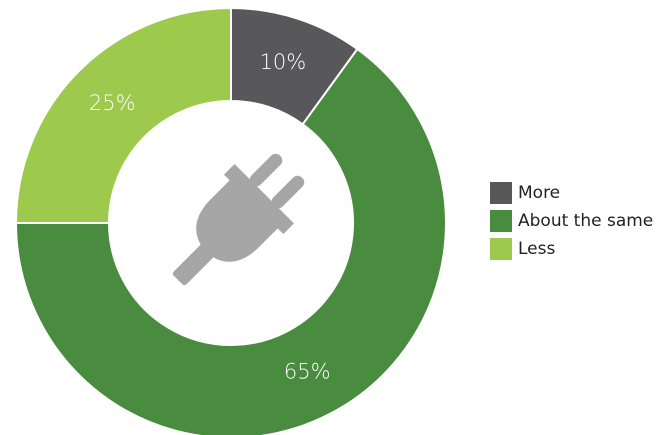 The image size is (669, 435). I want to click on legend-label: About the same, so click(585, 221).